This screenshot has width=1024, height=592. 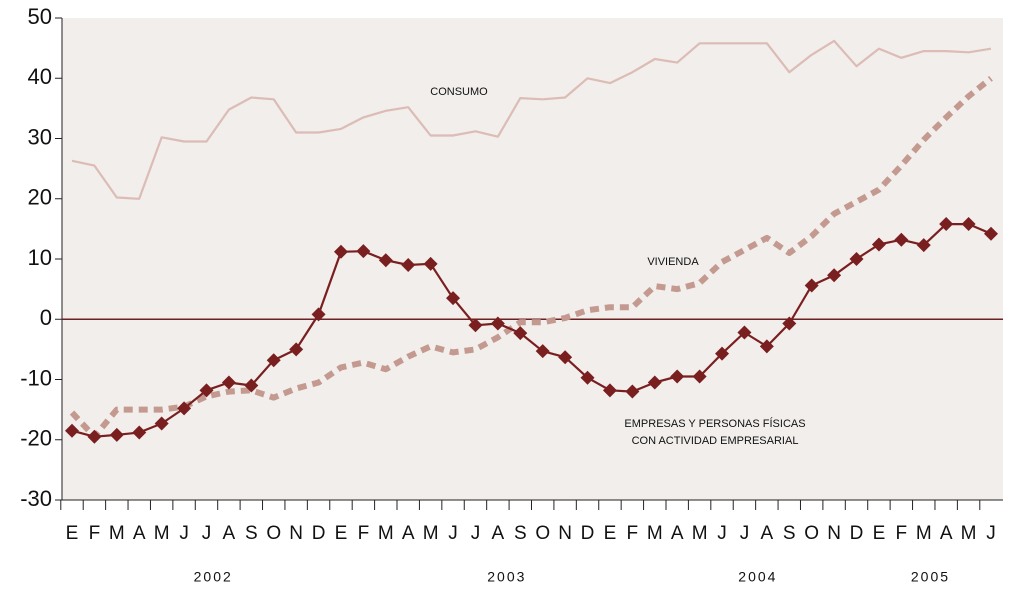 What do you see at coordinates (40, 16) in the screenshot?
I see `y-tick-label: 50` at bounding box center [40, 16].